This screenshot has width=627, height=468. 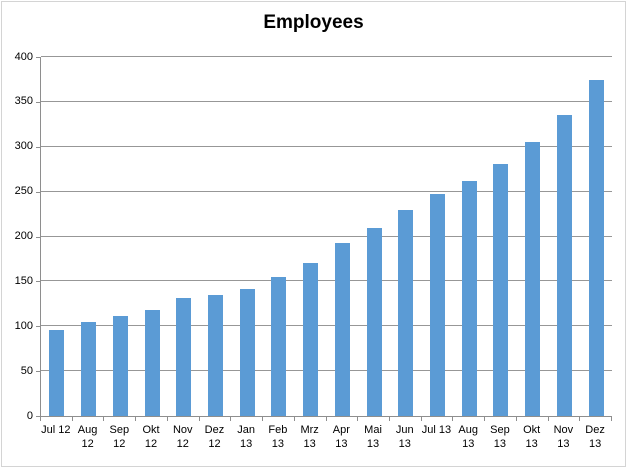 I want to click on bar-Nov 12, so click(x=184, y=357).